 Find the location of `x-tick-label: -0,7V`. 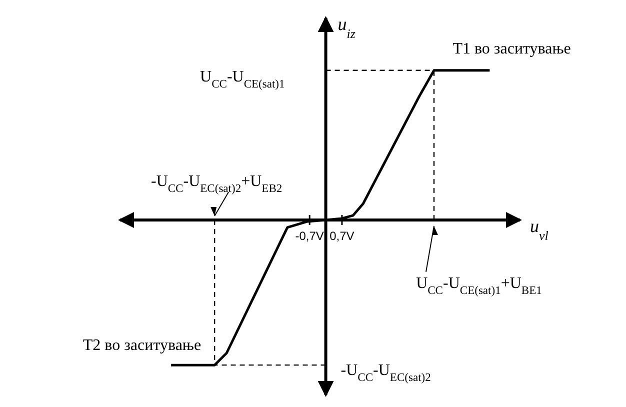

x-tick-label: -0,7V is located at coordinates (309, 235).